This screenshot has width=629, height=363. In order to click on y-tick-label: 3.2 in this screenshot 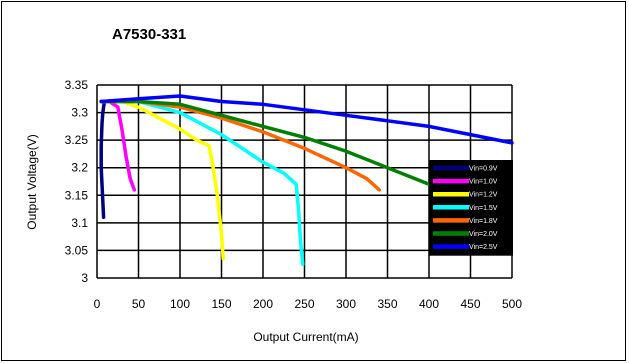, I will do `click(79, 168)`.